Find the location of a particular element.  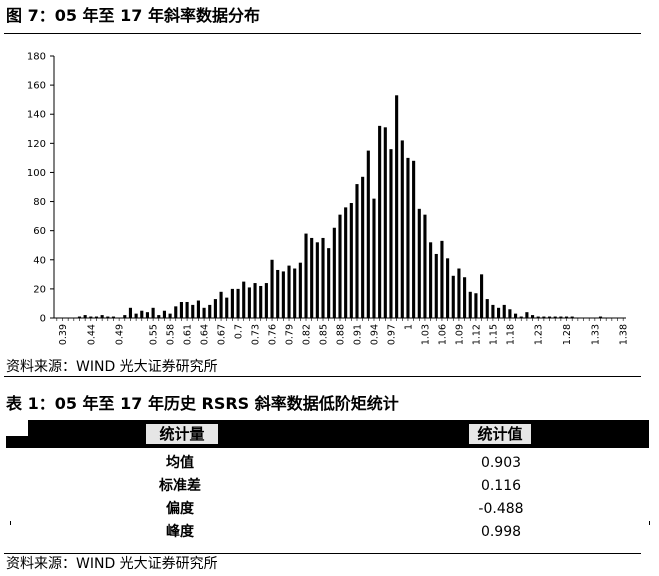

x-tick-label: 1.09 is located at coordinates (459, 334).